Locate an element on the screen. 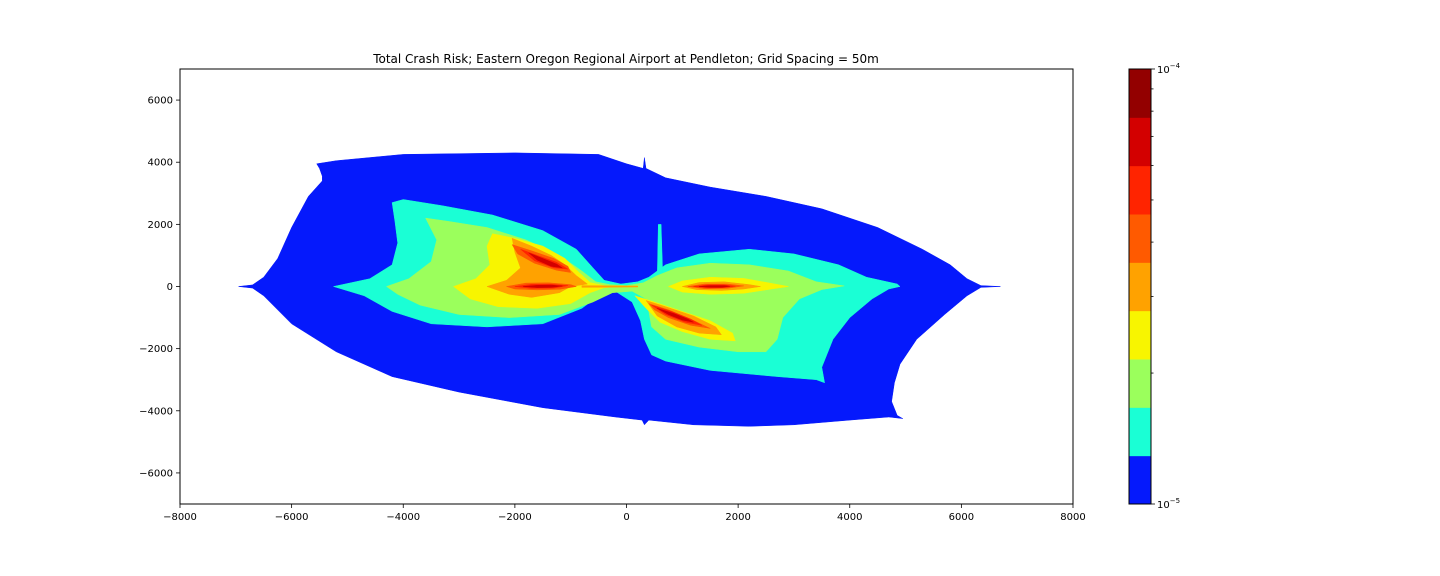 The width and height of the screenshot is (1440, 576). y-tick-label: −2000 is located at coordinates (156, 349).